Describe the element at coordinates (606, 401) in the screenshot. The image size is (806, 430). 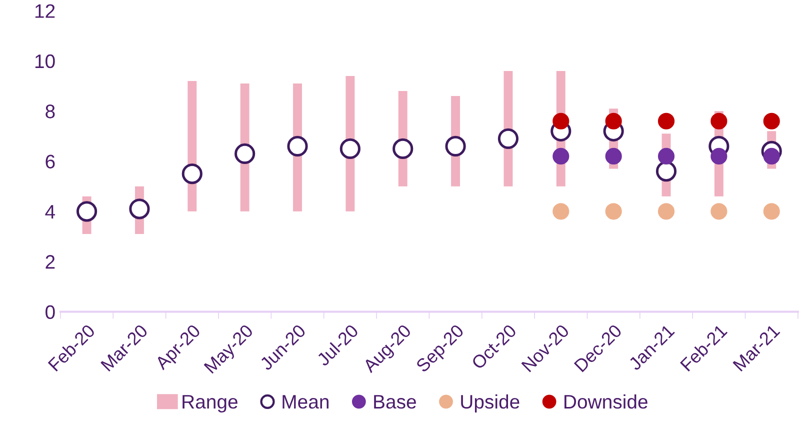
I see `legend-label: Downside` at that location.